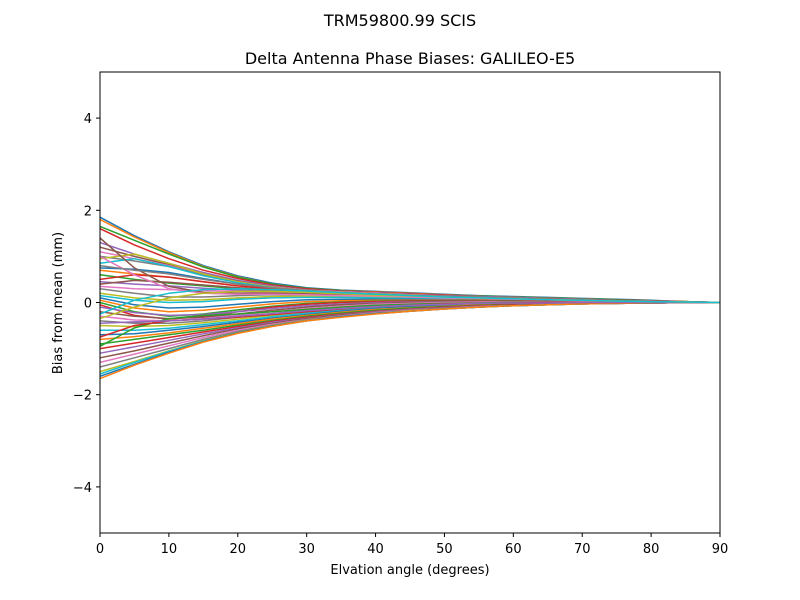 The width and height of the screenshot is (800, 600). What do you see at coordinates (306, 549) in the screenshot?
I see `x-tick-label: 30` at bounding box center [306, 549].